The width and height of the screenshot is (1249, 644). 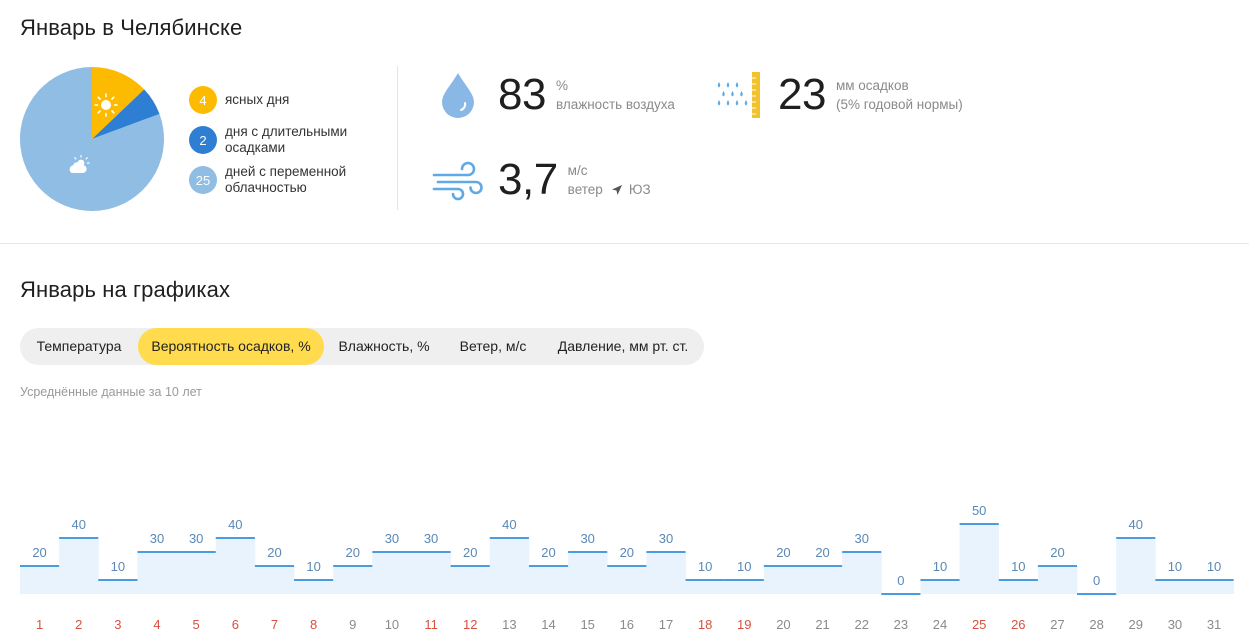 What do you see at coordinates (738, 95) in the screenshot?
I see `rain-gauge-icon` at bounding box center [738, 95].